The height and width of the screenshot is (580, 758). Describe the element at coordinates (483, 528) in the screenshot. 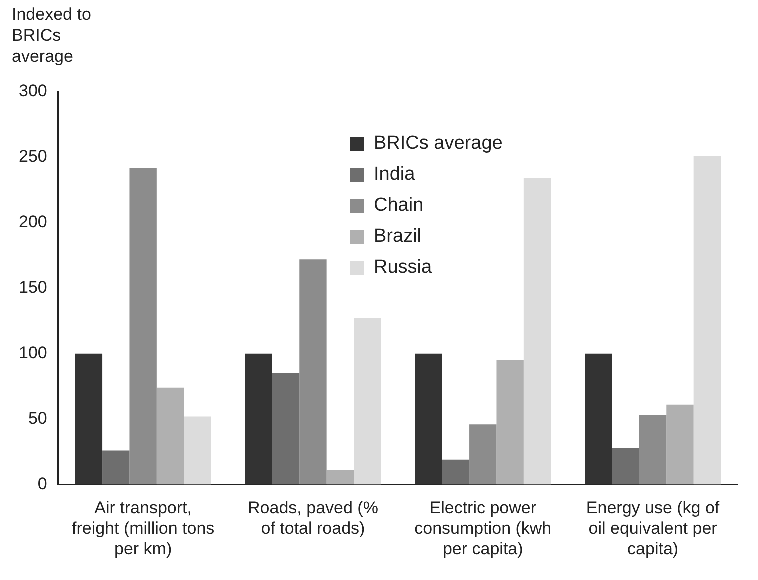

I see `x-tick-label: Electric power consumption (kwh per capita)` at that location.